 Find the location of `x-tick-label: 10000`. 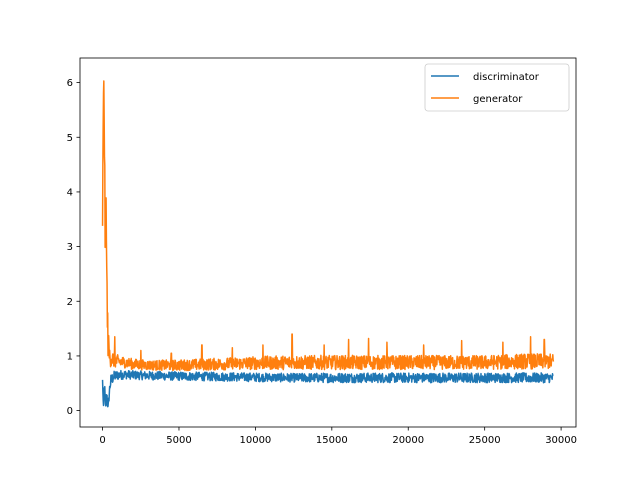

x-tick-label: 10000 is located at coordinates (255, 440).